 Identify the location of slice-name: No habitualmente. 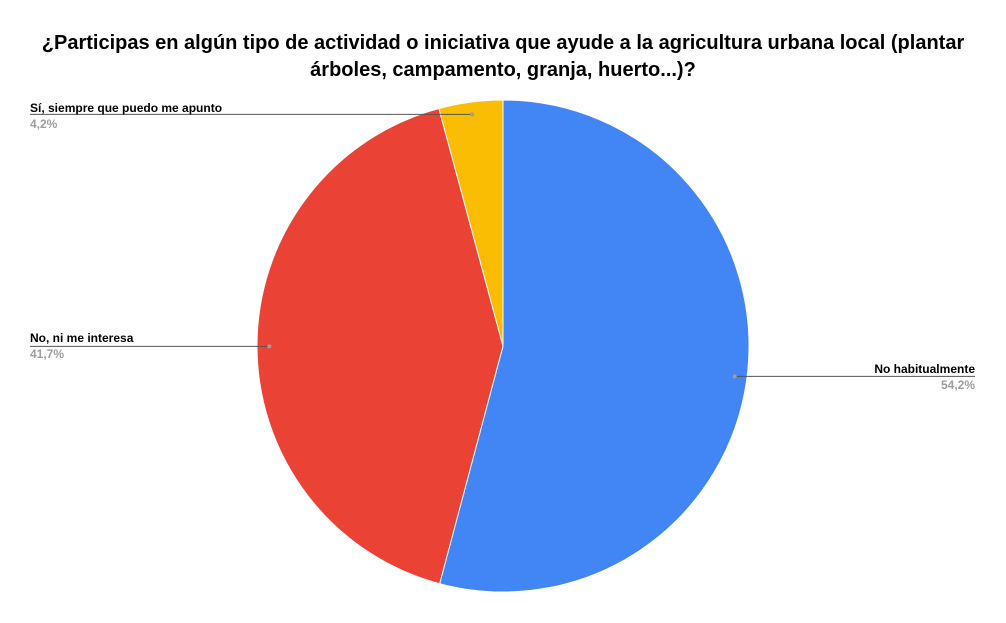
(924, 369).